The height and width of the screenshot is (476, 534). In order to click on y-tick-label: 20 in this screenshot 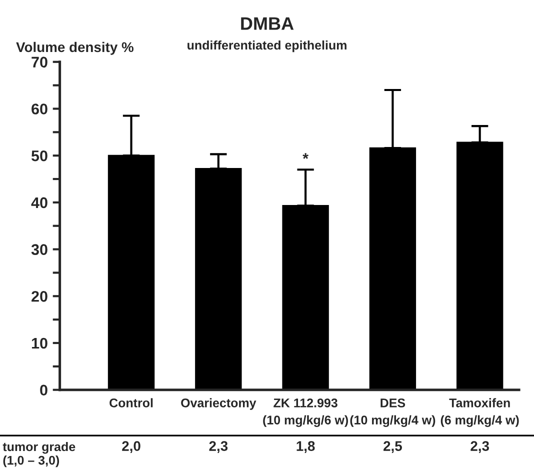, I will do `click(40, 296)`.